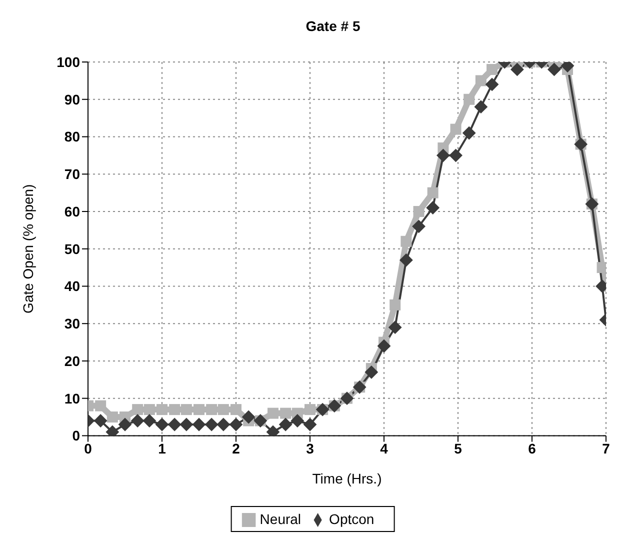 The width and height of the screenshot is (626, 558). I want to click on y-axis-title: Gate Open (% open), so click(28, 249).